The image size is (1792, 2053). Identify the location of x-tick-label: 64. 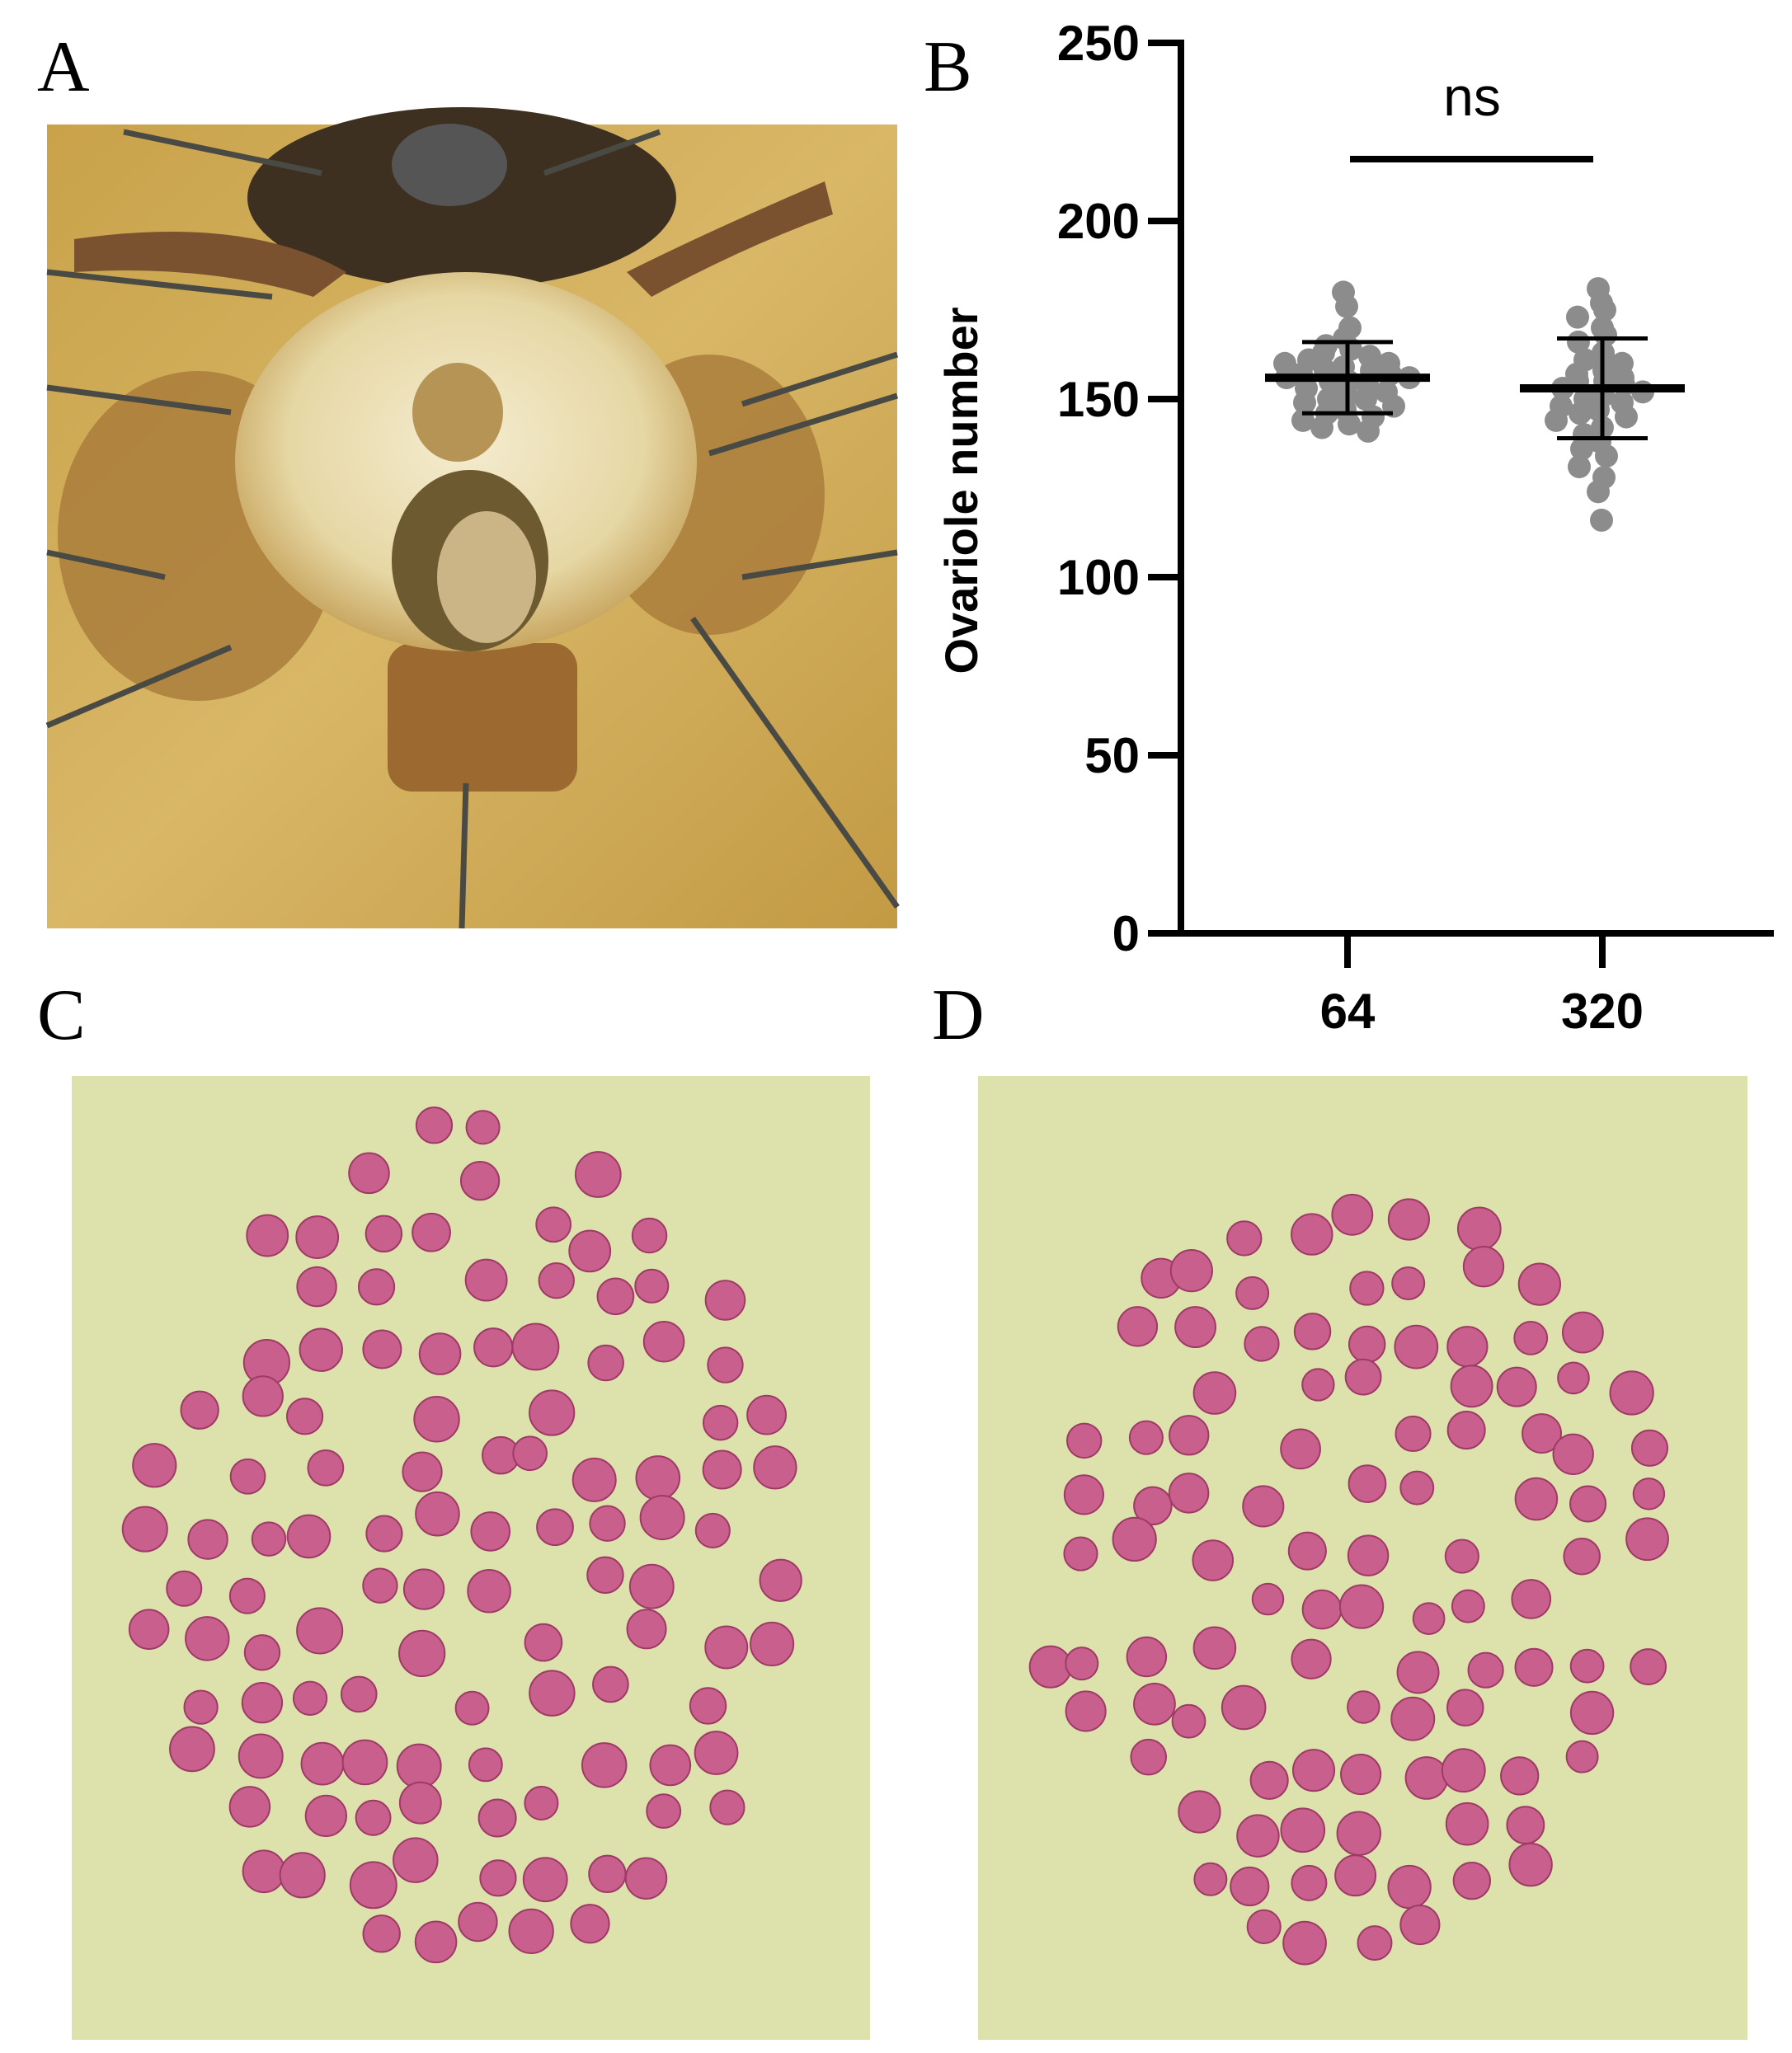
(1348, 1011).